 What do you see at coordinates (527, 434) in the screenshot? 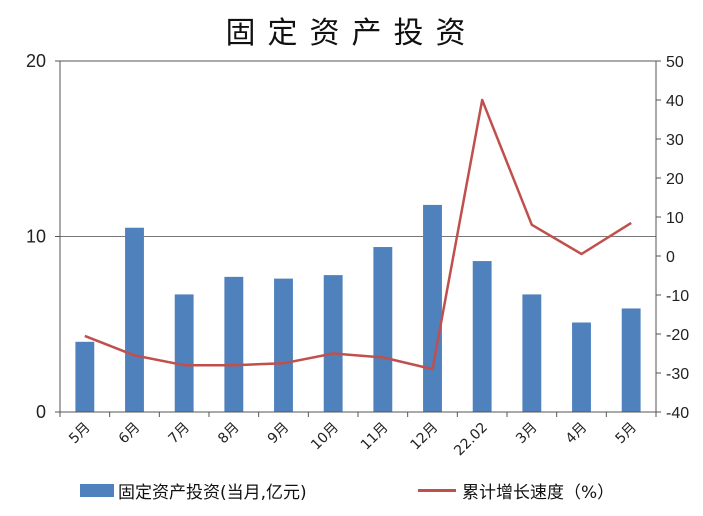
I see `x-tick-label: 3月` at bounding box center [527, 434].